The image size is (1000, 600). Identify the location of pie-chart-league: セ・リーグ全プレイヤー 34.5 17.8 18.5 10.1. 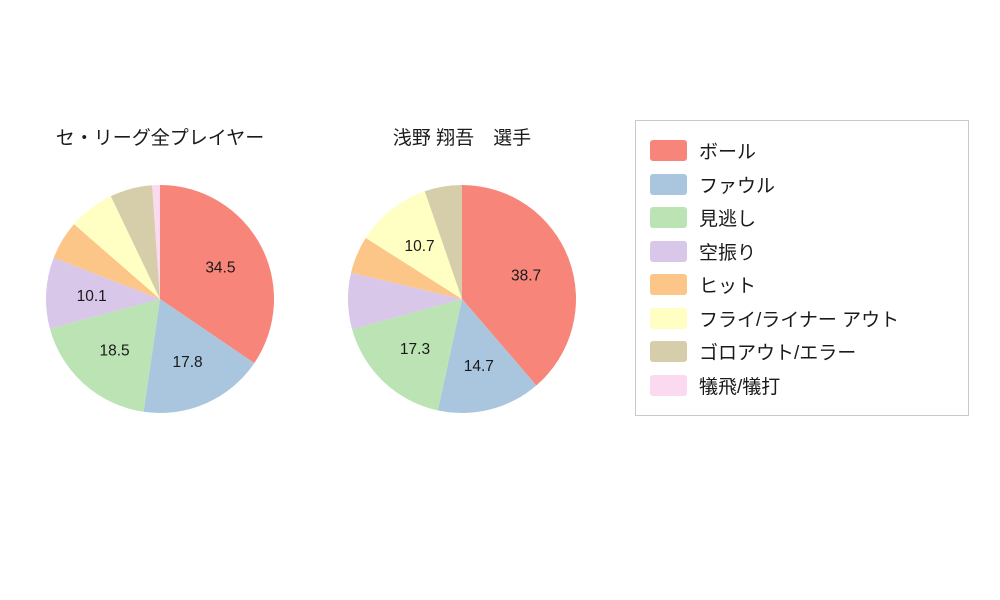
(160, 270).